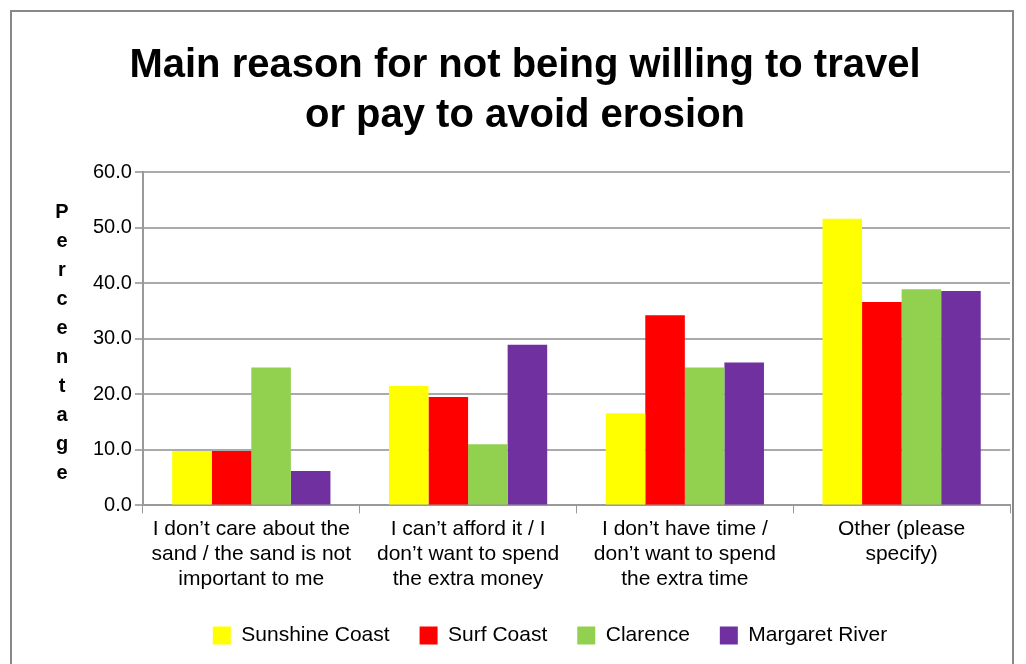 Image resolution: width=1026 pixels, height=664 pixels. Describe the element at coordinates (647, 634) in the screenshot. I see `legend-label: Clarence` at that location.